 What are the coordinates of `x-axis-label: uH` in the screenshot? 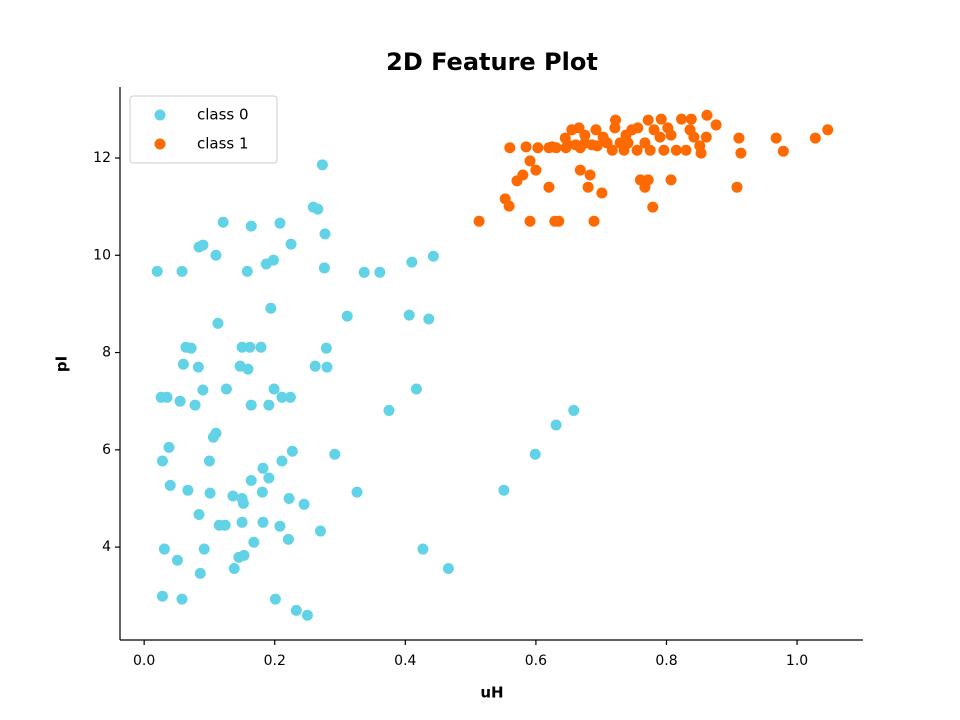 It's located at (491, 693).